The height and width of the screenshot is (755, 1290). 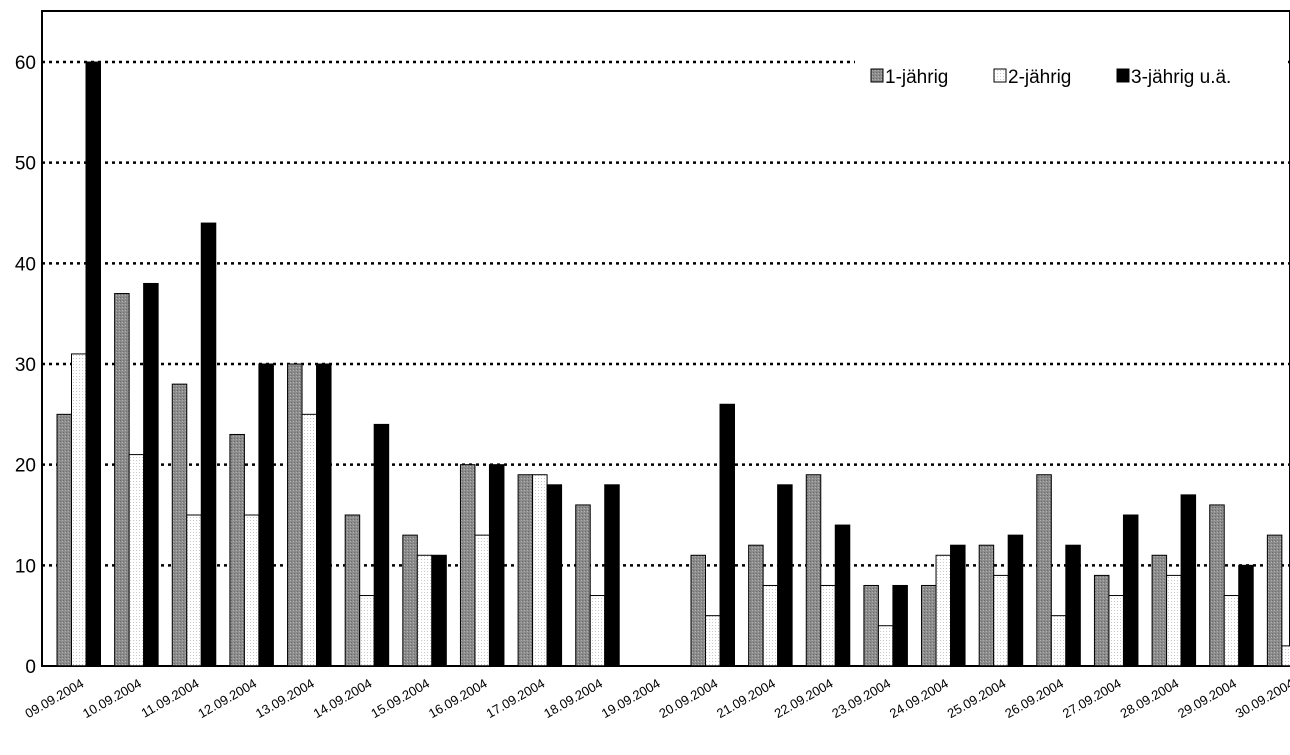 I want to click on x-tick-label: 12.09.2004, so click(x=227, y=699).